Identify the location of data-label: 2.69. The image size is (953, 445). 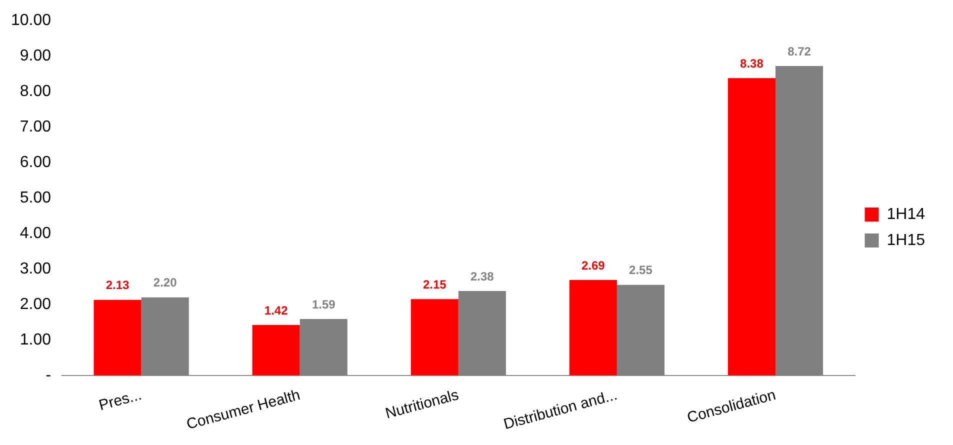
(593, 265).